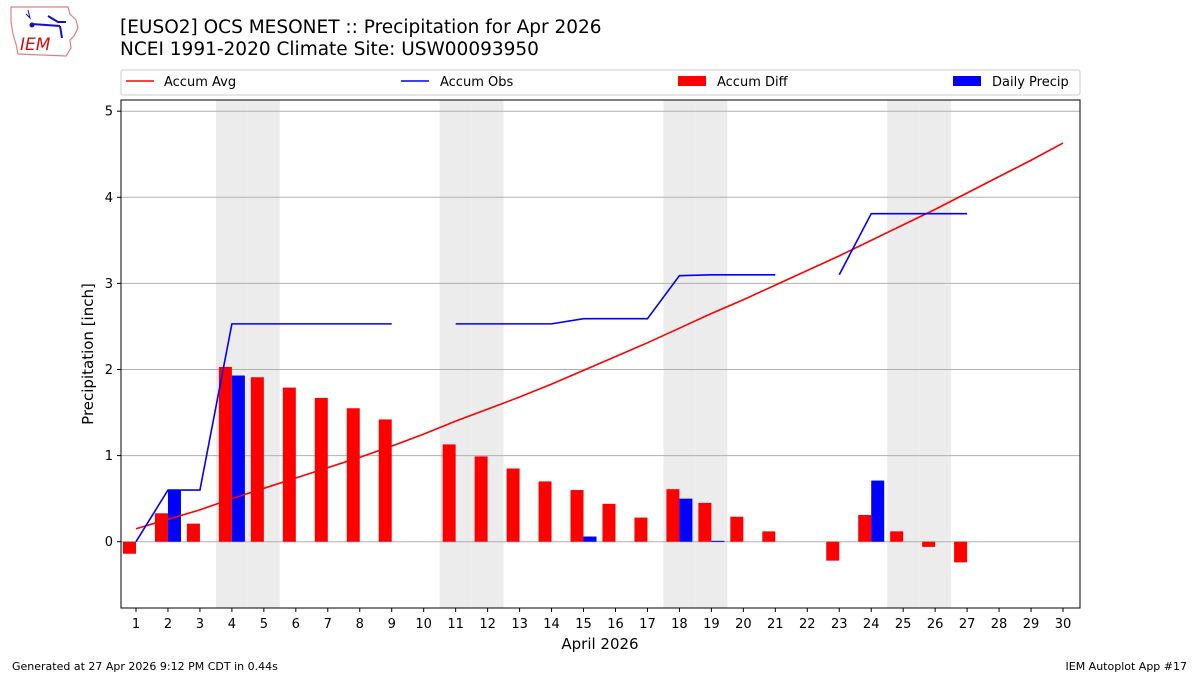  What do you see at coordinates (711, 624) in the screenshot?
I see `x-tick-label: 19` at bounding box center [711, 624].